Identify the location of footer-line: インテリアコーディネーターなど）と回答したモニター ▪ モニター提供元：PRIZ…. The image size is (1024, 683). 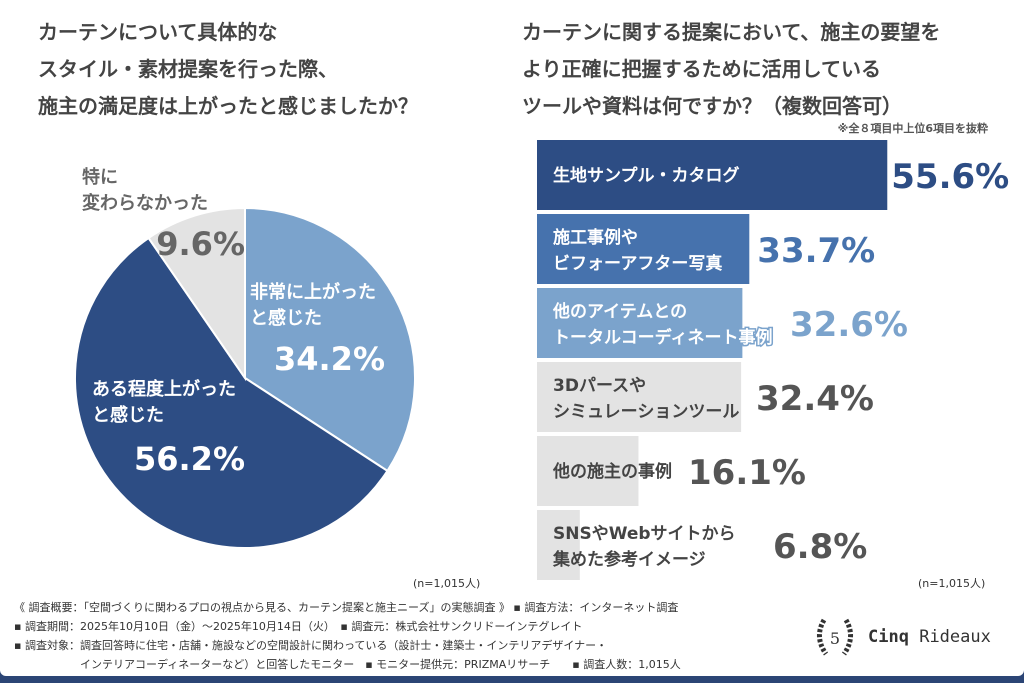
(347, 664).